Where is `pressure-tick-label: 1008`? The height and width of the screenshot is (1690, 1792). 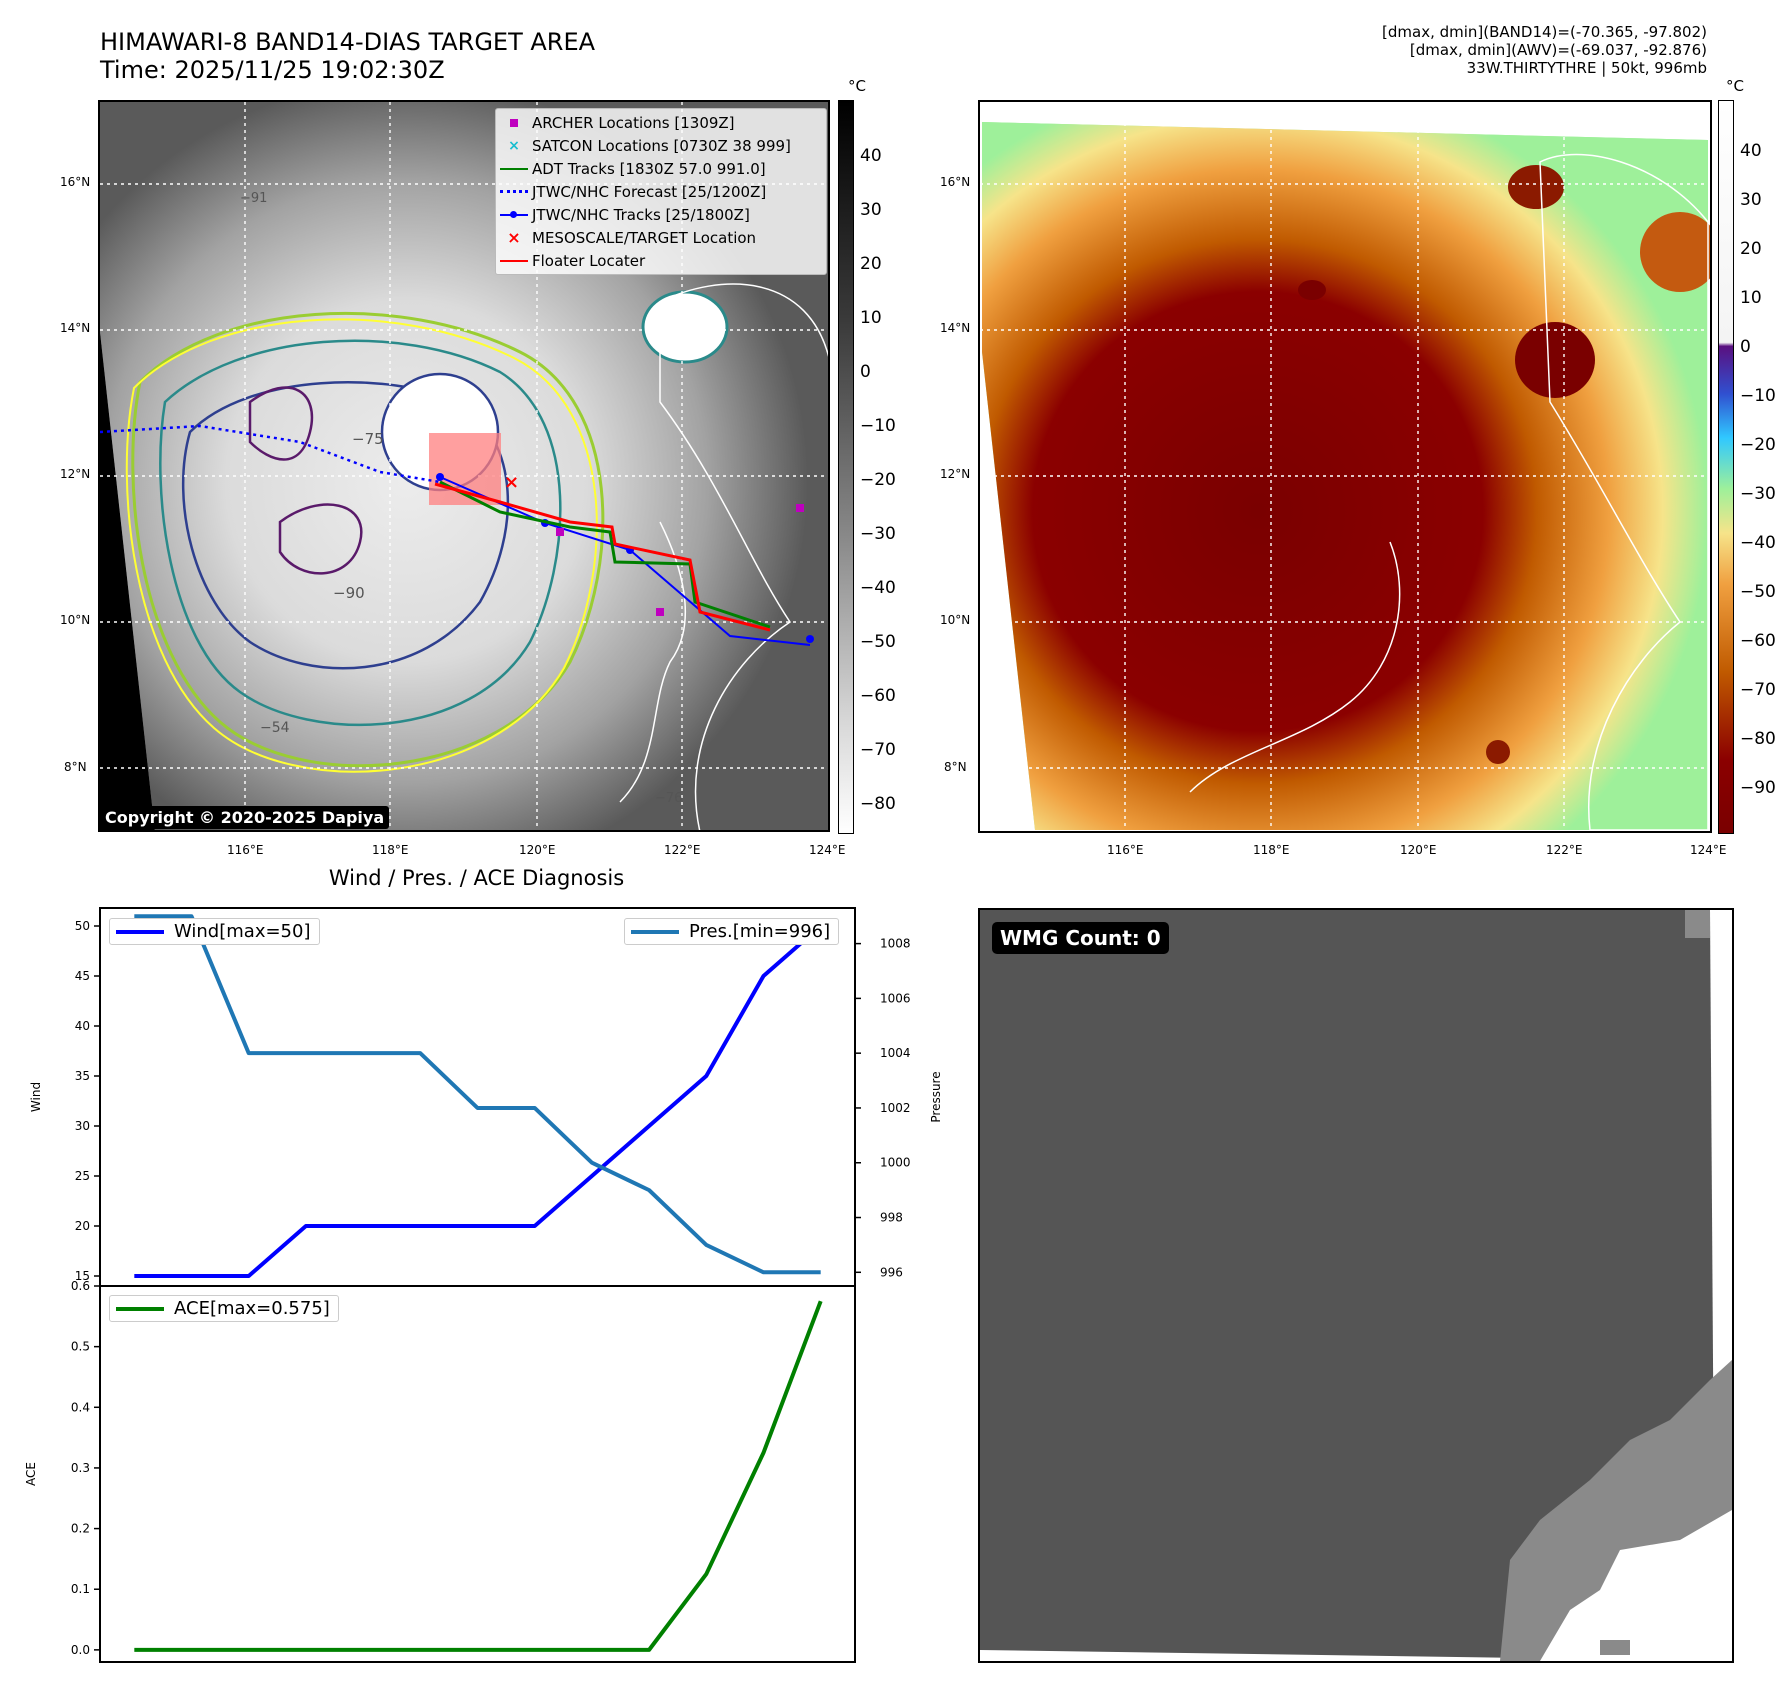 pressure-tick-label: 1008 is located at coordinates (895, 944).